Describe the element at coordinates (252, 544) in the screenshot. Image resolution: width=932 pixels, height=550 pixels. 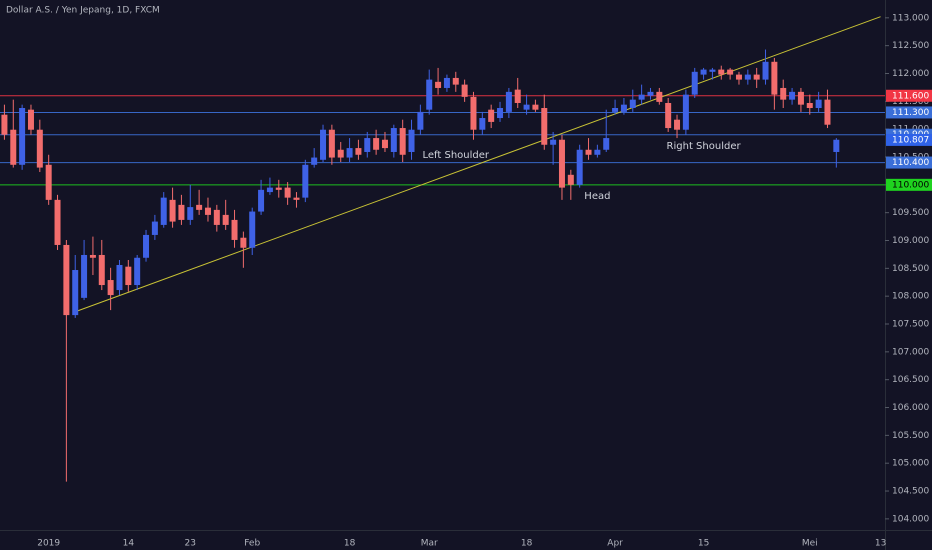
I see `x-tick-label: Feb` at that location.